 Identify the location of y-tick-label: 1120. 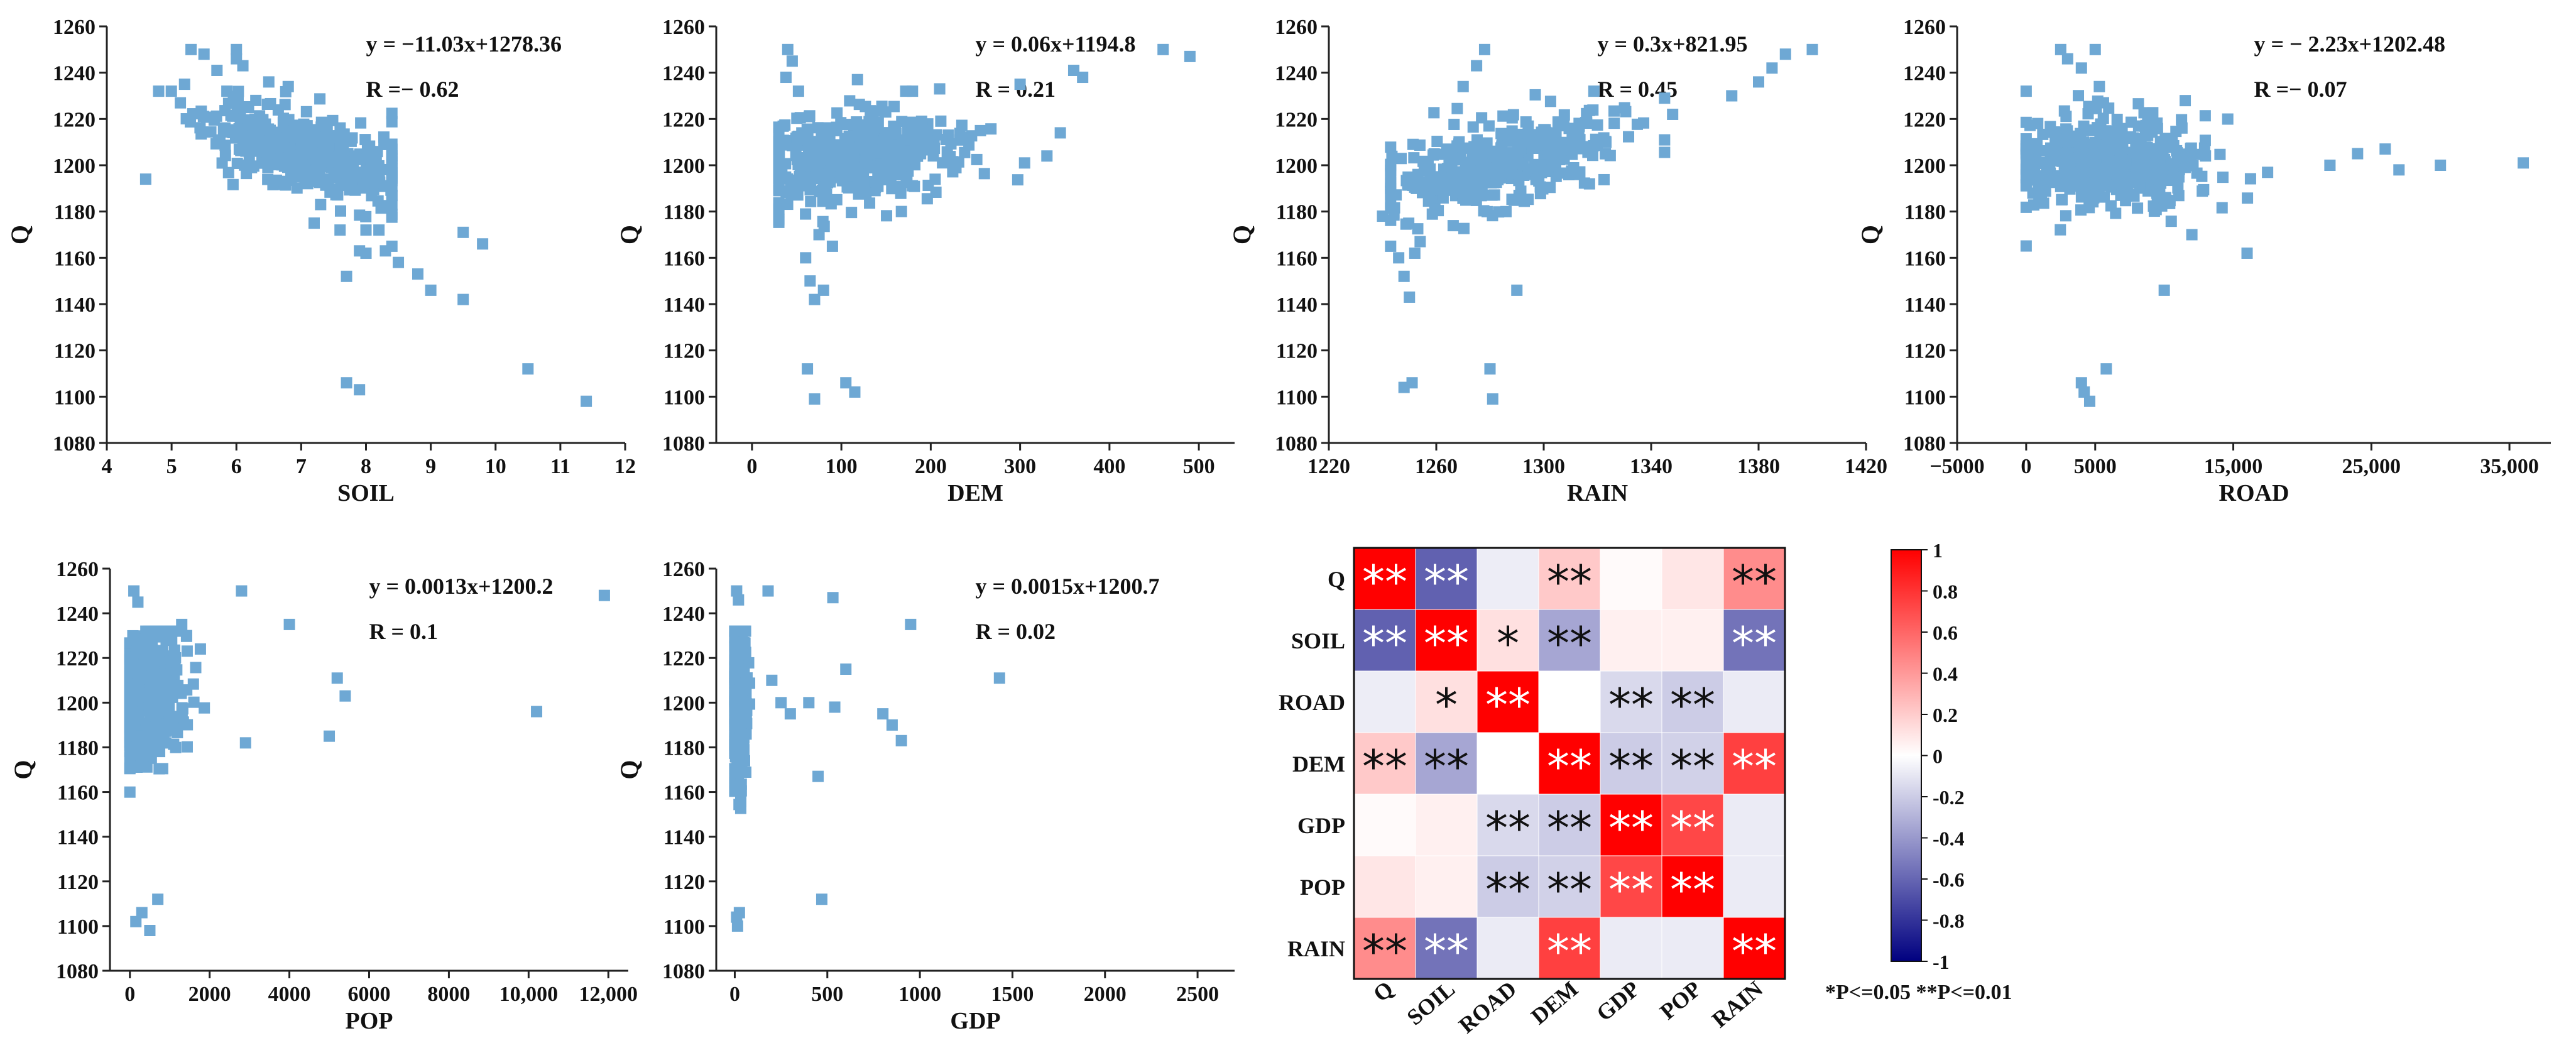
(75, 352).